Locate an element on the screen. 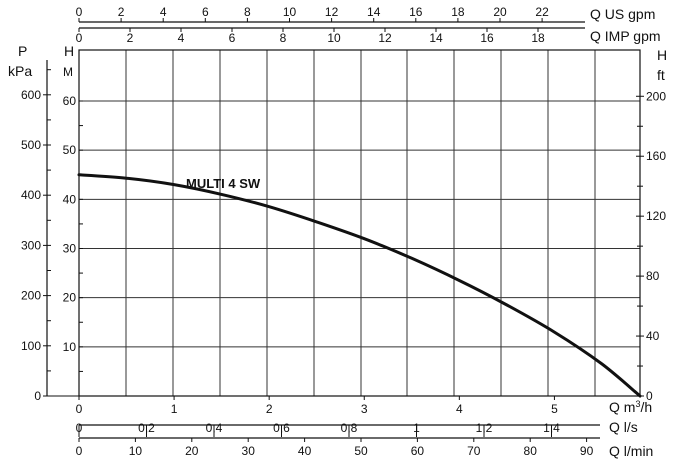  head-right-tick-label-2: 80 is located at coordinates (653, 276).